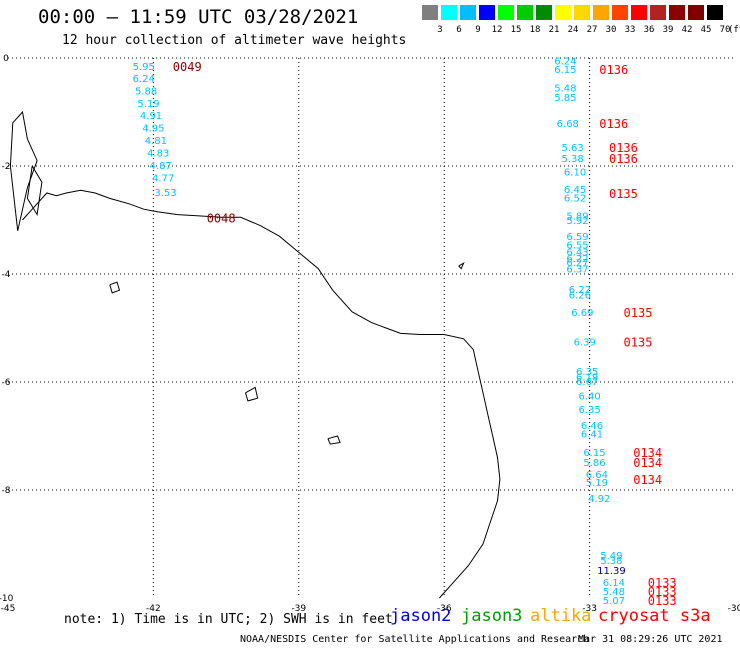 The width and height of the screenshot is (740, 650). Describe the element at coordinates (577, 237) in the screenshot. I see `wave-height-value: 6.59` at that location.